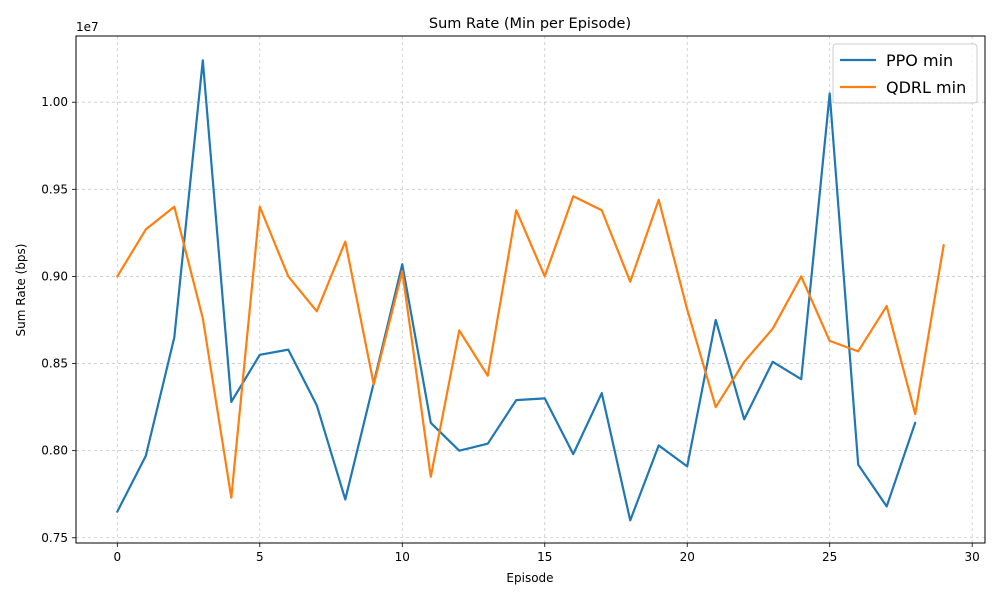 The width and height of the screenshot is (1000, 600). What do you see at coordinates (529, 578) in the screenshot?
I see `x-axis-label: Episode` at bounding box center [529, 578].